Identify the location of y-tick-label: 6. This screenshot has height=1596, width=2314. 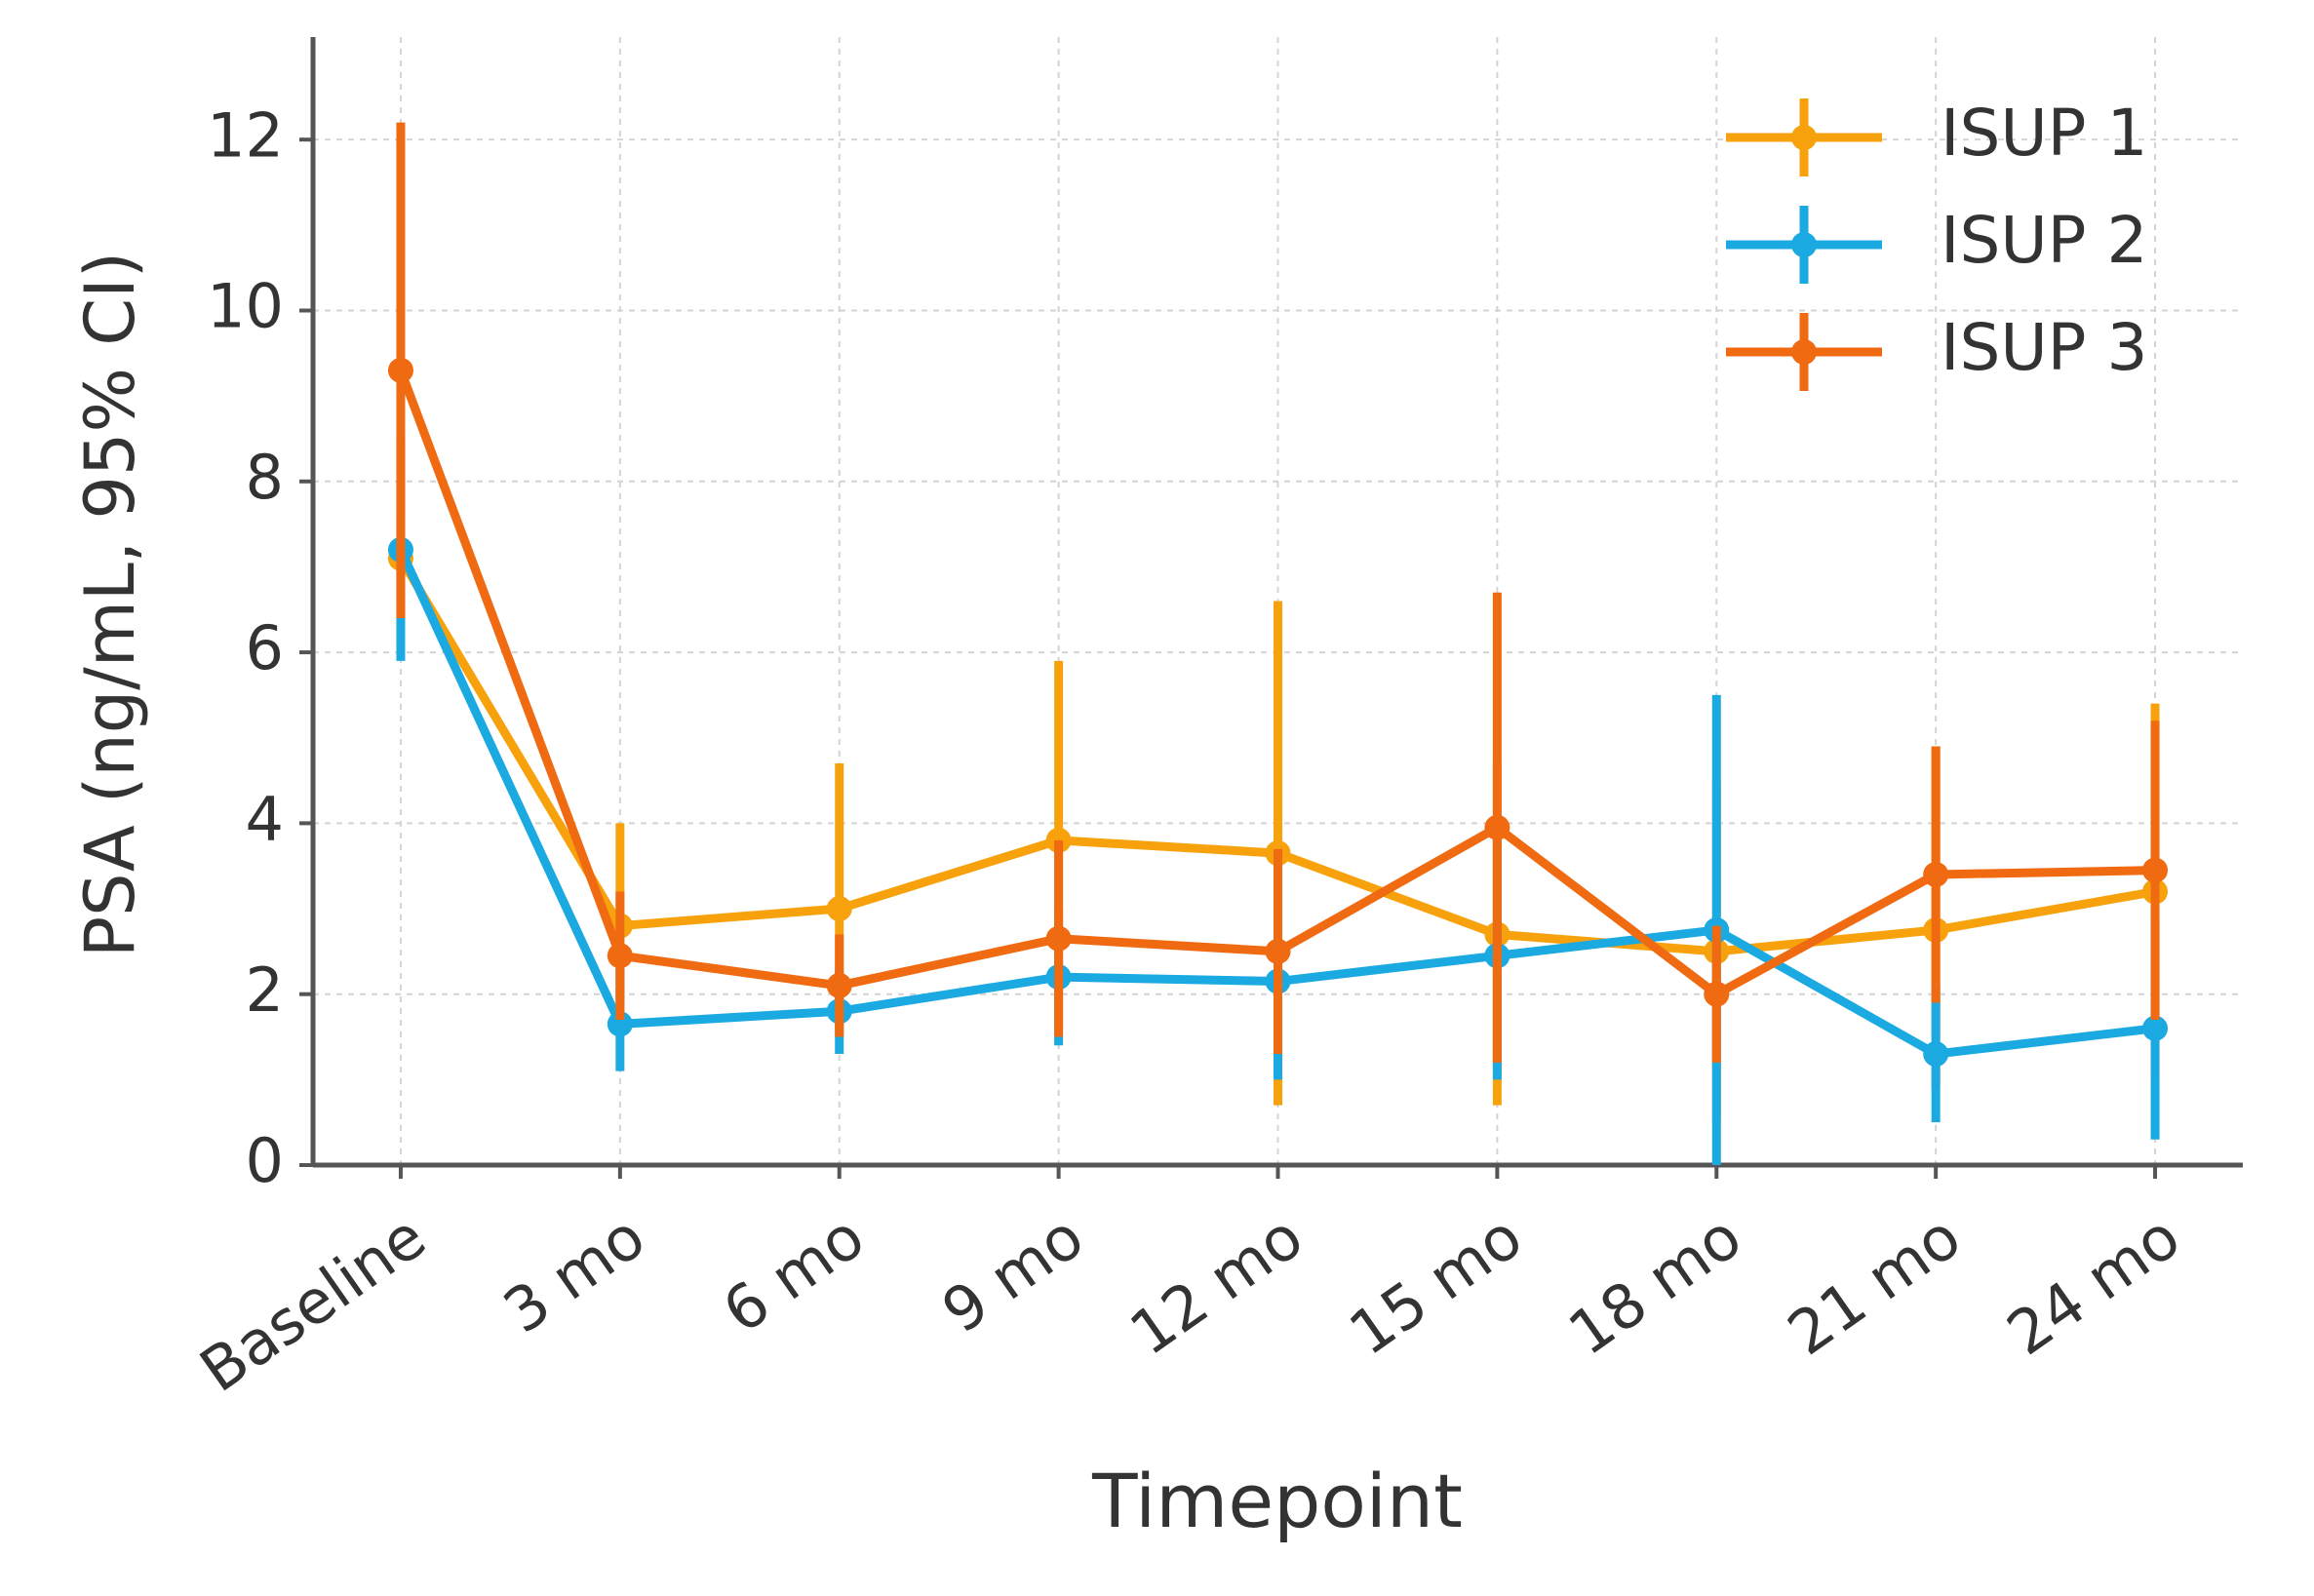
(265, 648).